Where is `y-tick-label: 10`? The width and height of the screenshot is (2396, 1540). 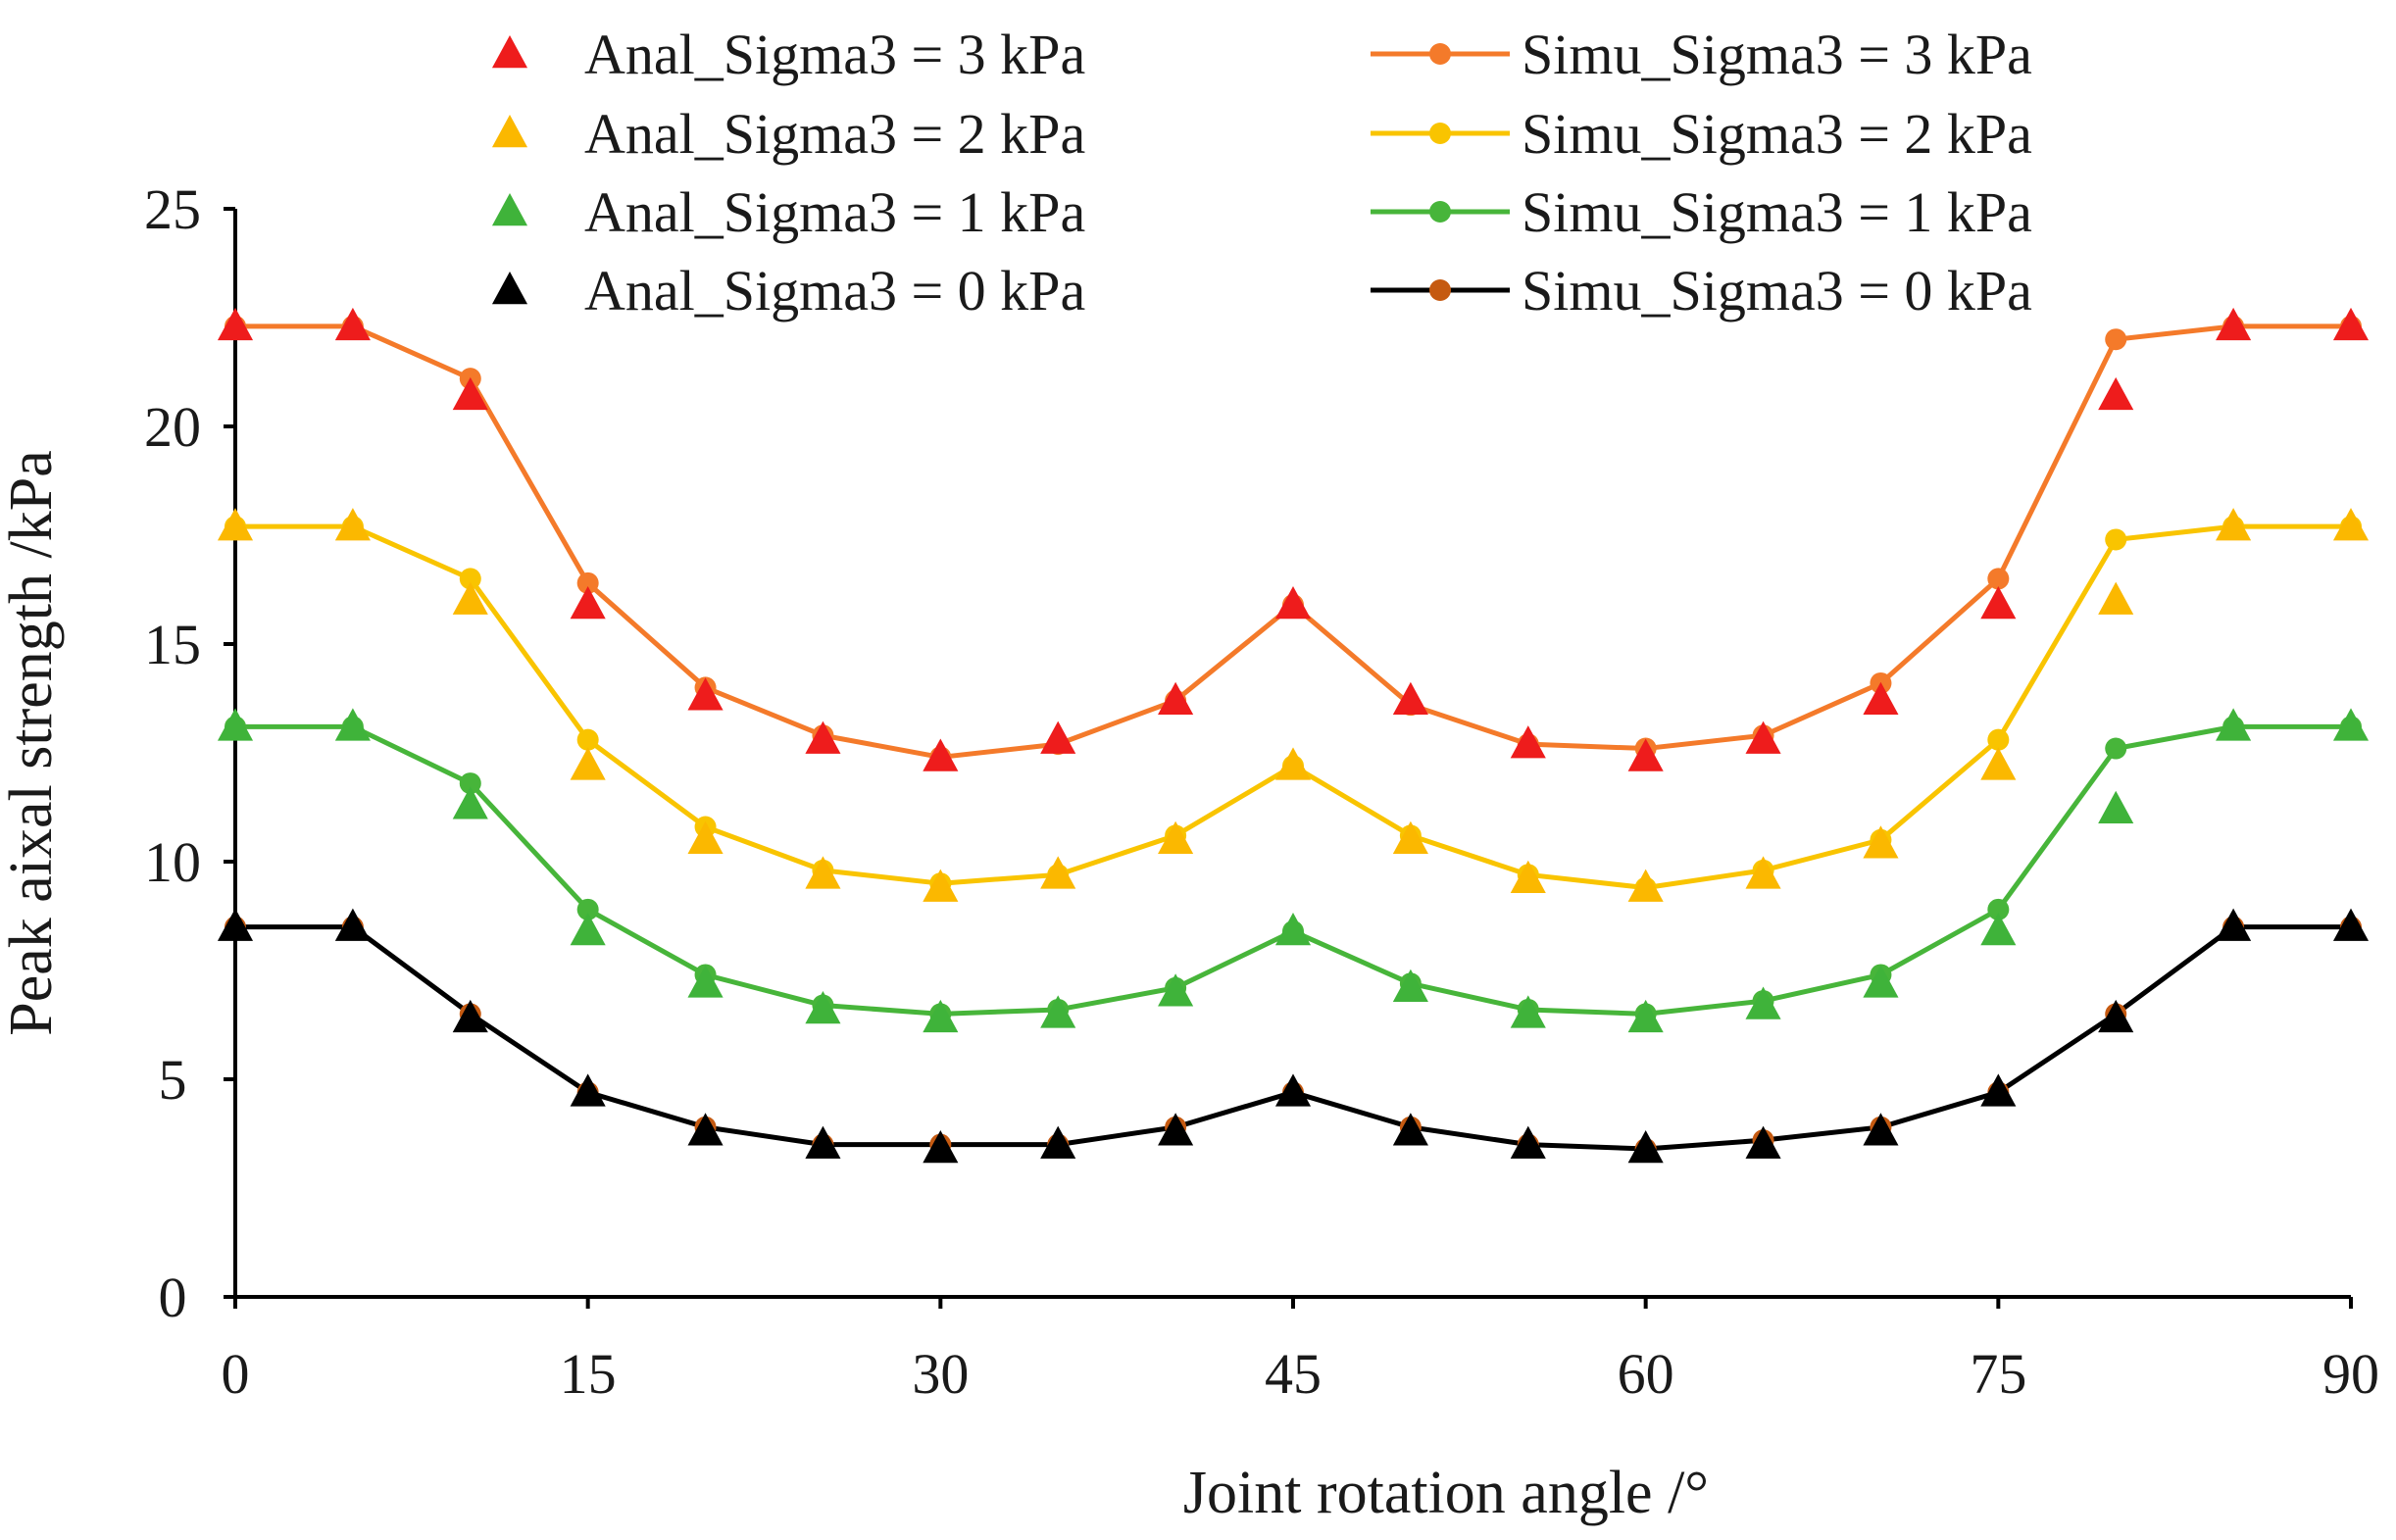 y-tick-label: 10 is located at coordinates (172, 862).